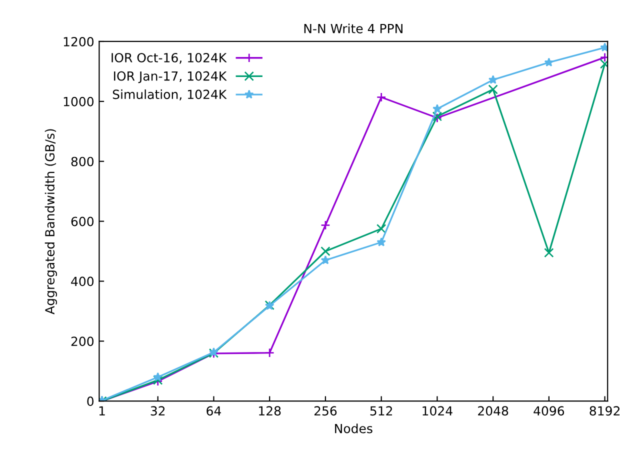  I want to click on x-tick-label: 1, so click(102, 411).